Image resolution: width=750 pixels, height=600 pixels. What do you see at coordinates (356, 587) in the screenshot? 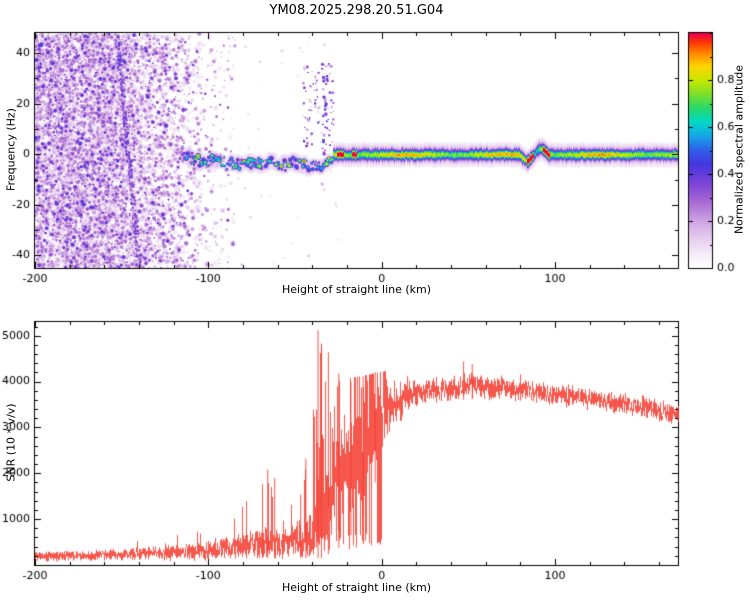
I see `snr-xlabel: Height of straight line (km)` at bounding box center [356, 587].